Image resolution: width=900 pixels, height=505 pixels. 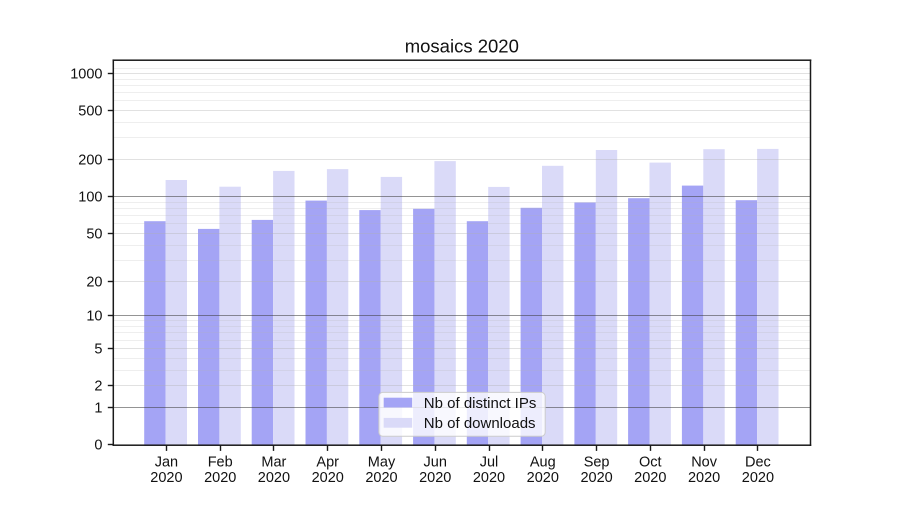 I want to click on svg-text: 100, so click(x=90, y=198).